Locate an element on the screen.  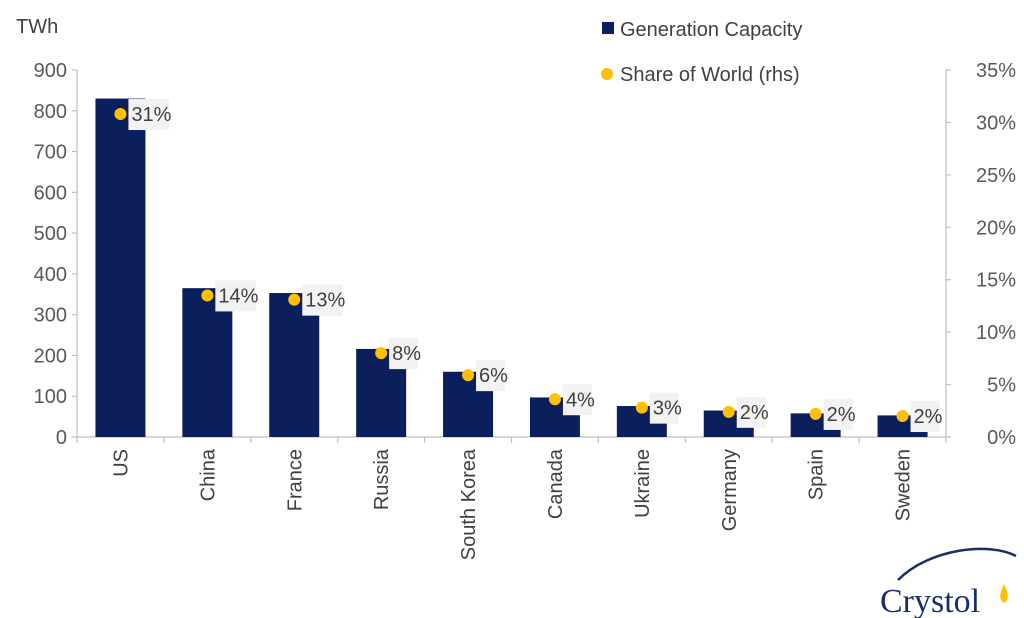
data-label: 6% is located at coordinates (493, 376).